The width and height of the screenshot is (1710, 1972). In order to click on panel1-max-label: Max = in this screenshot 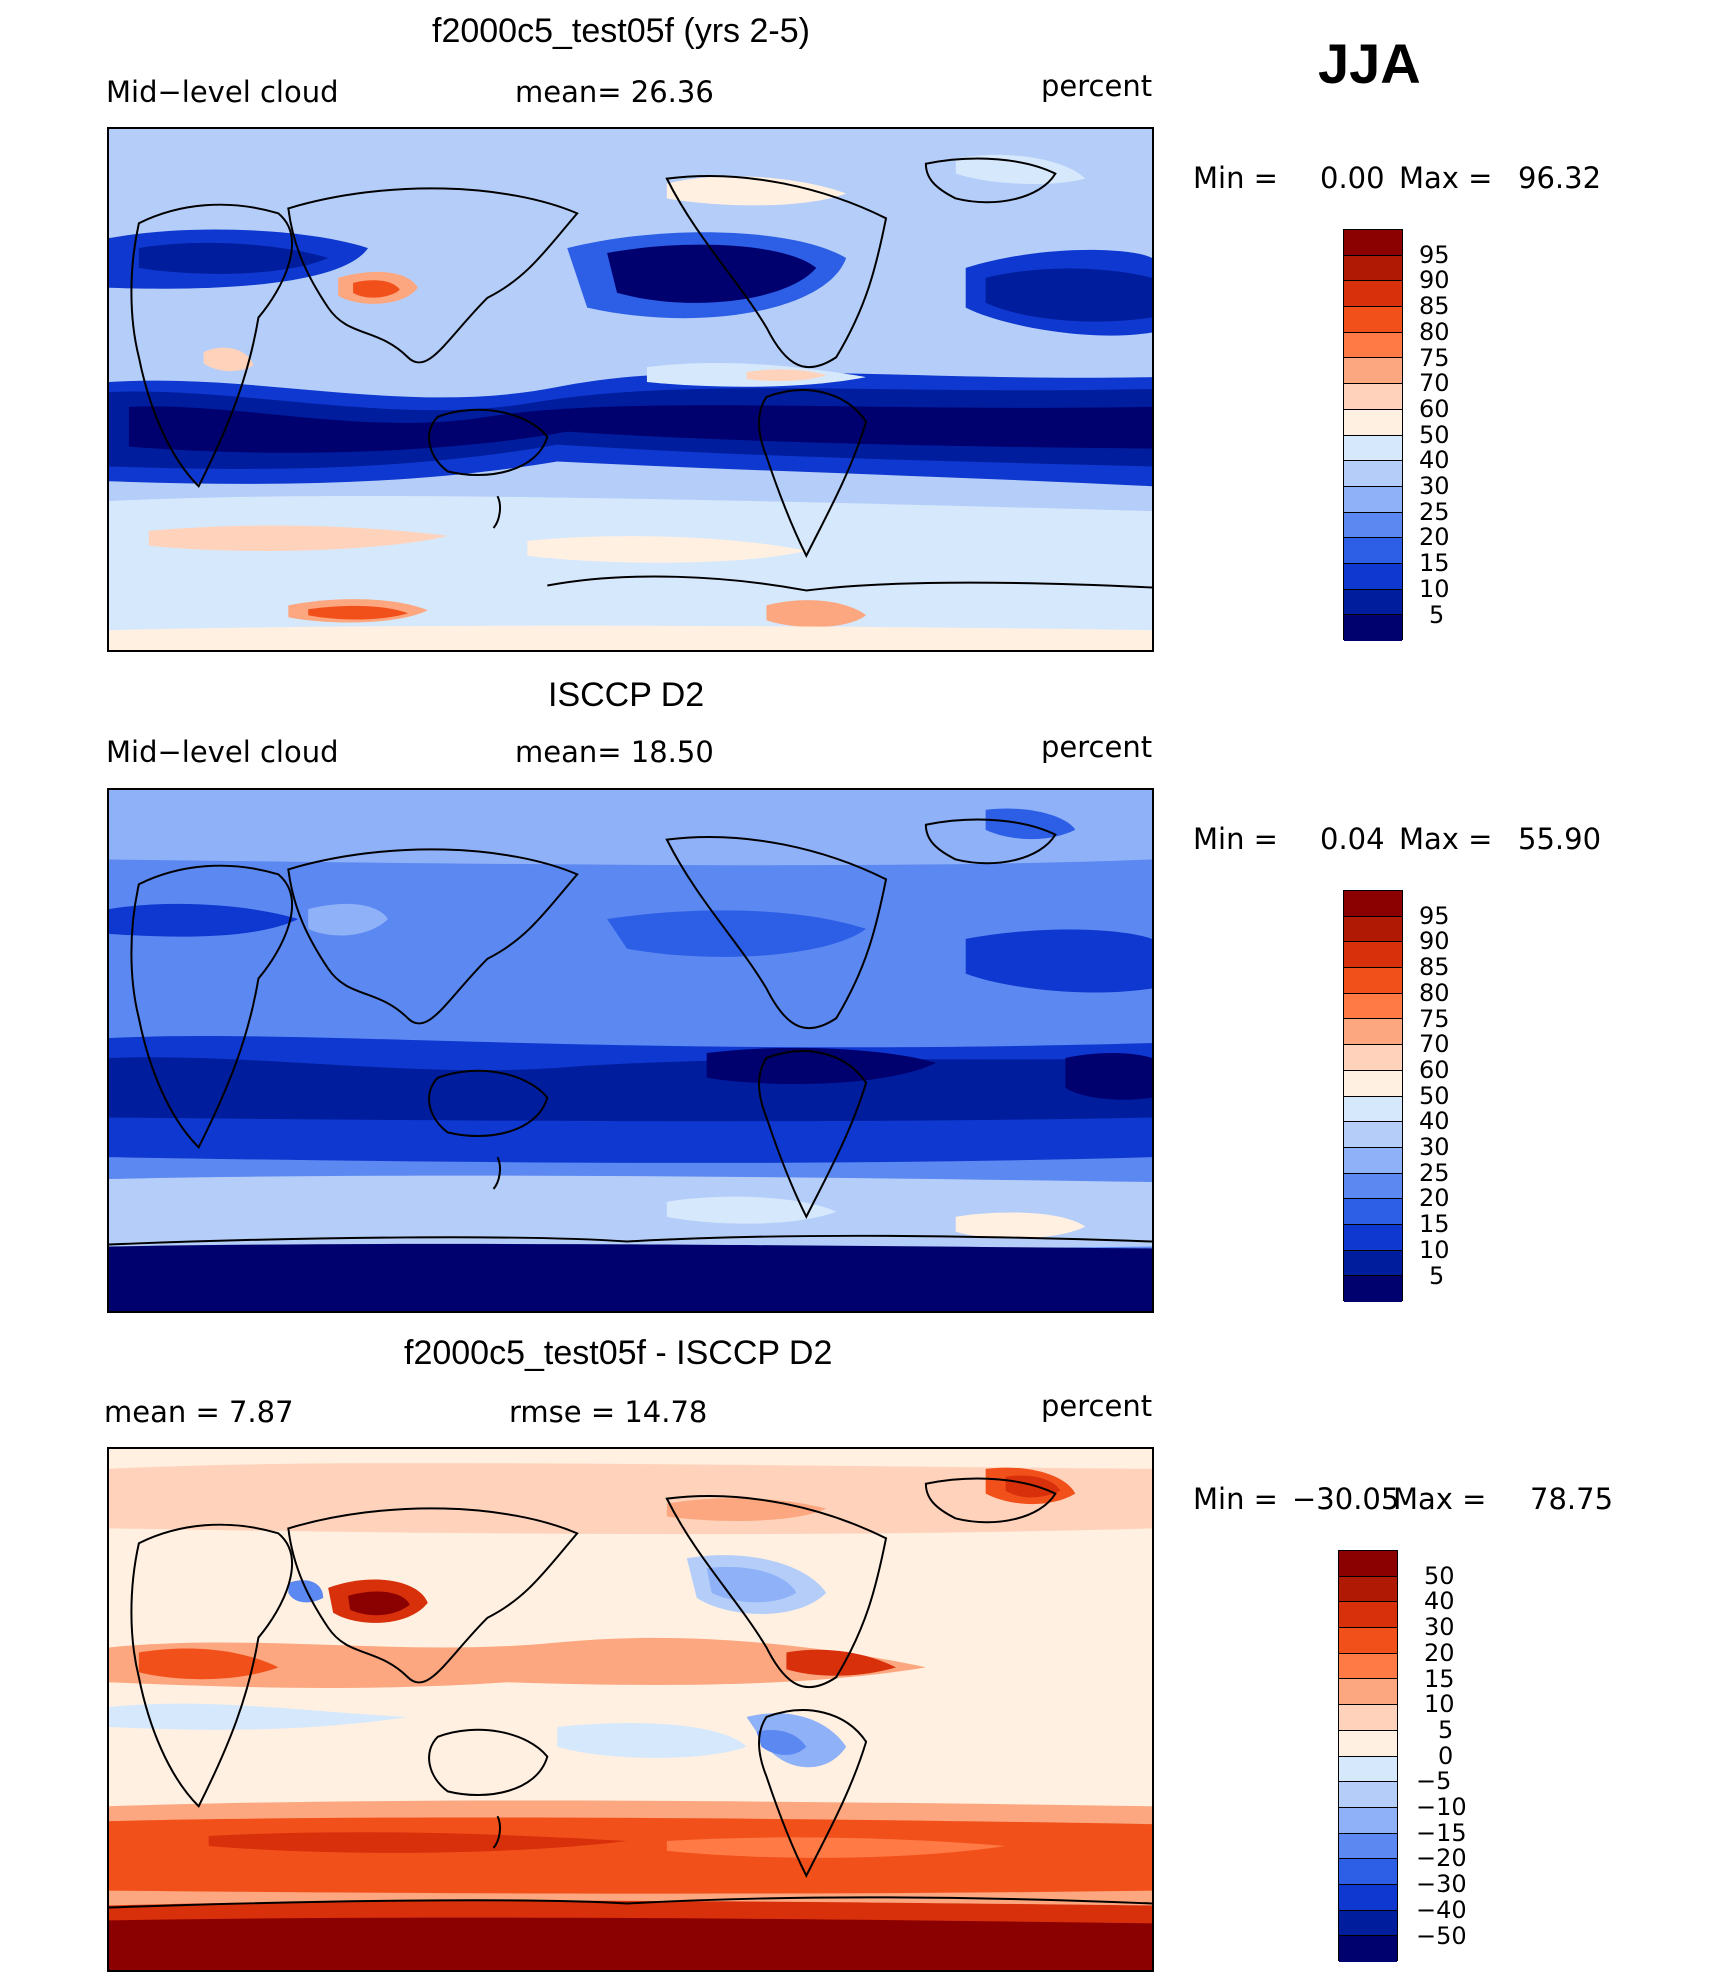, I will do `click(1446, 178)`.